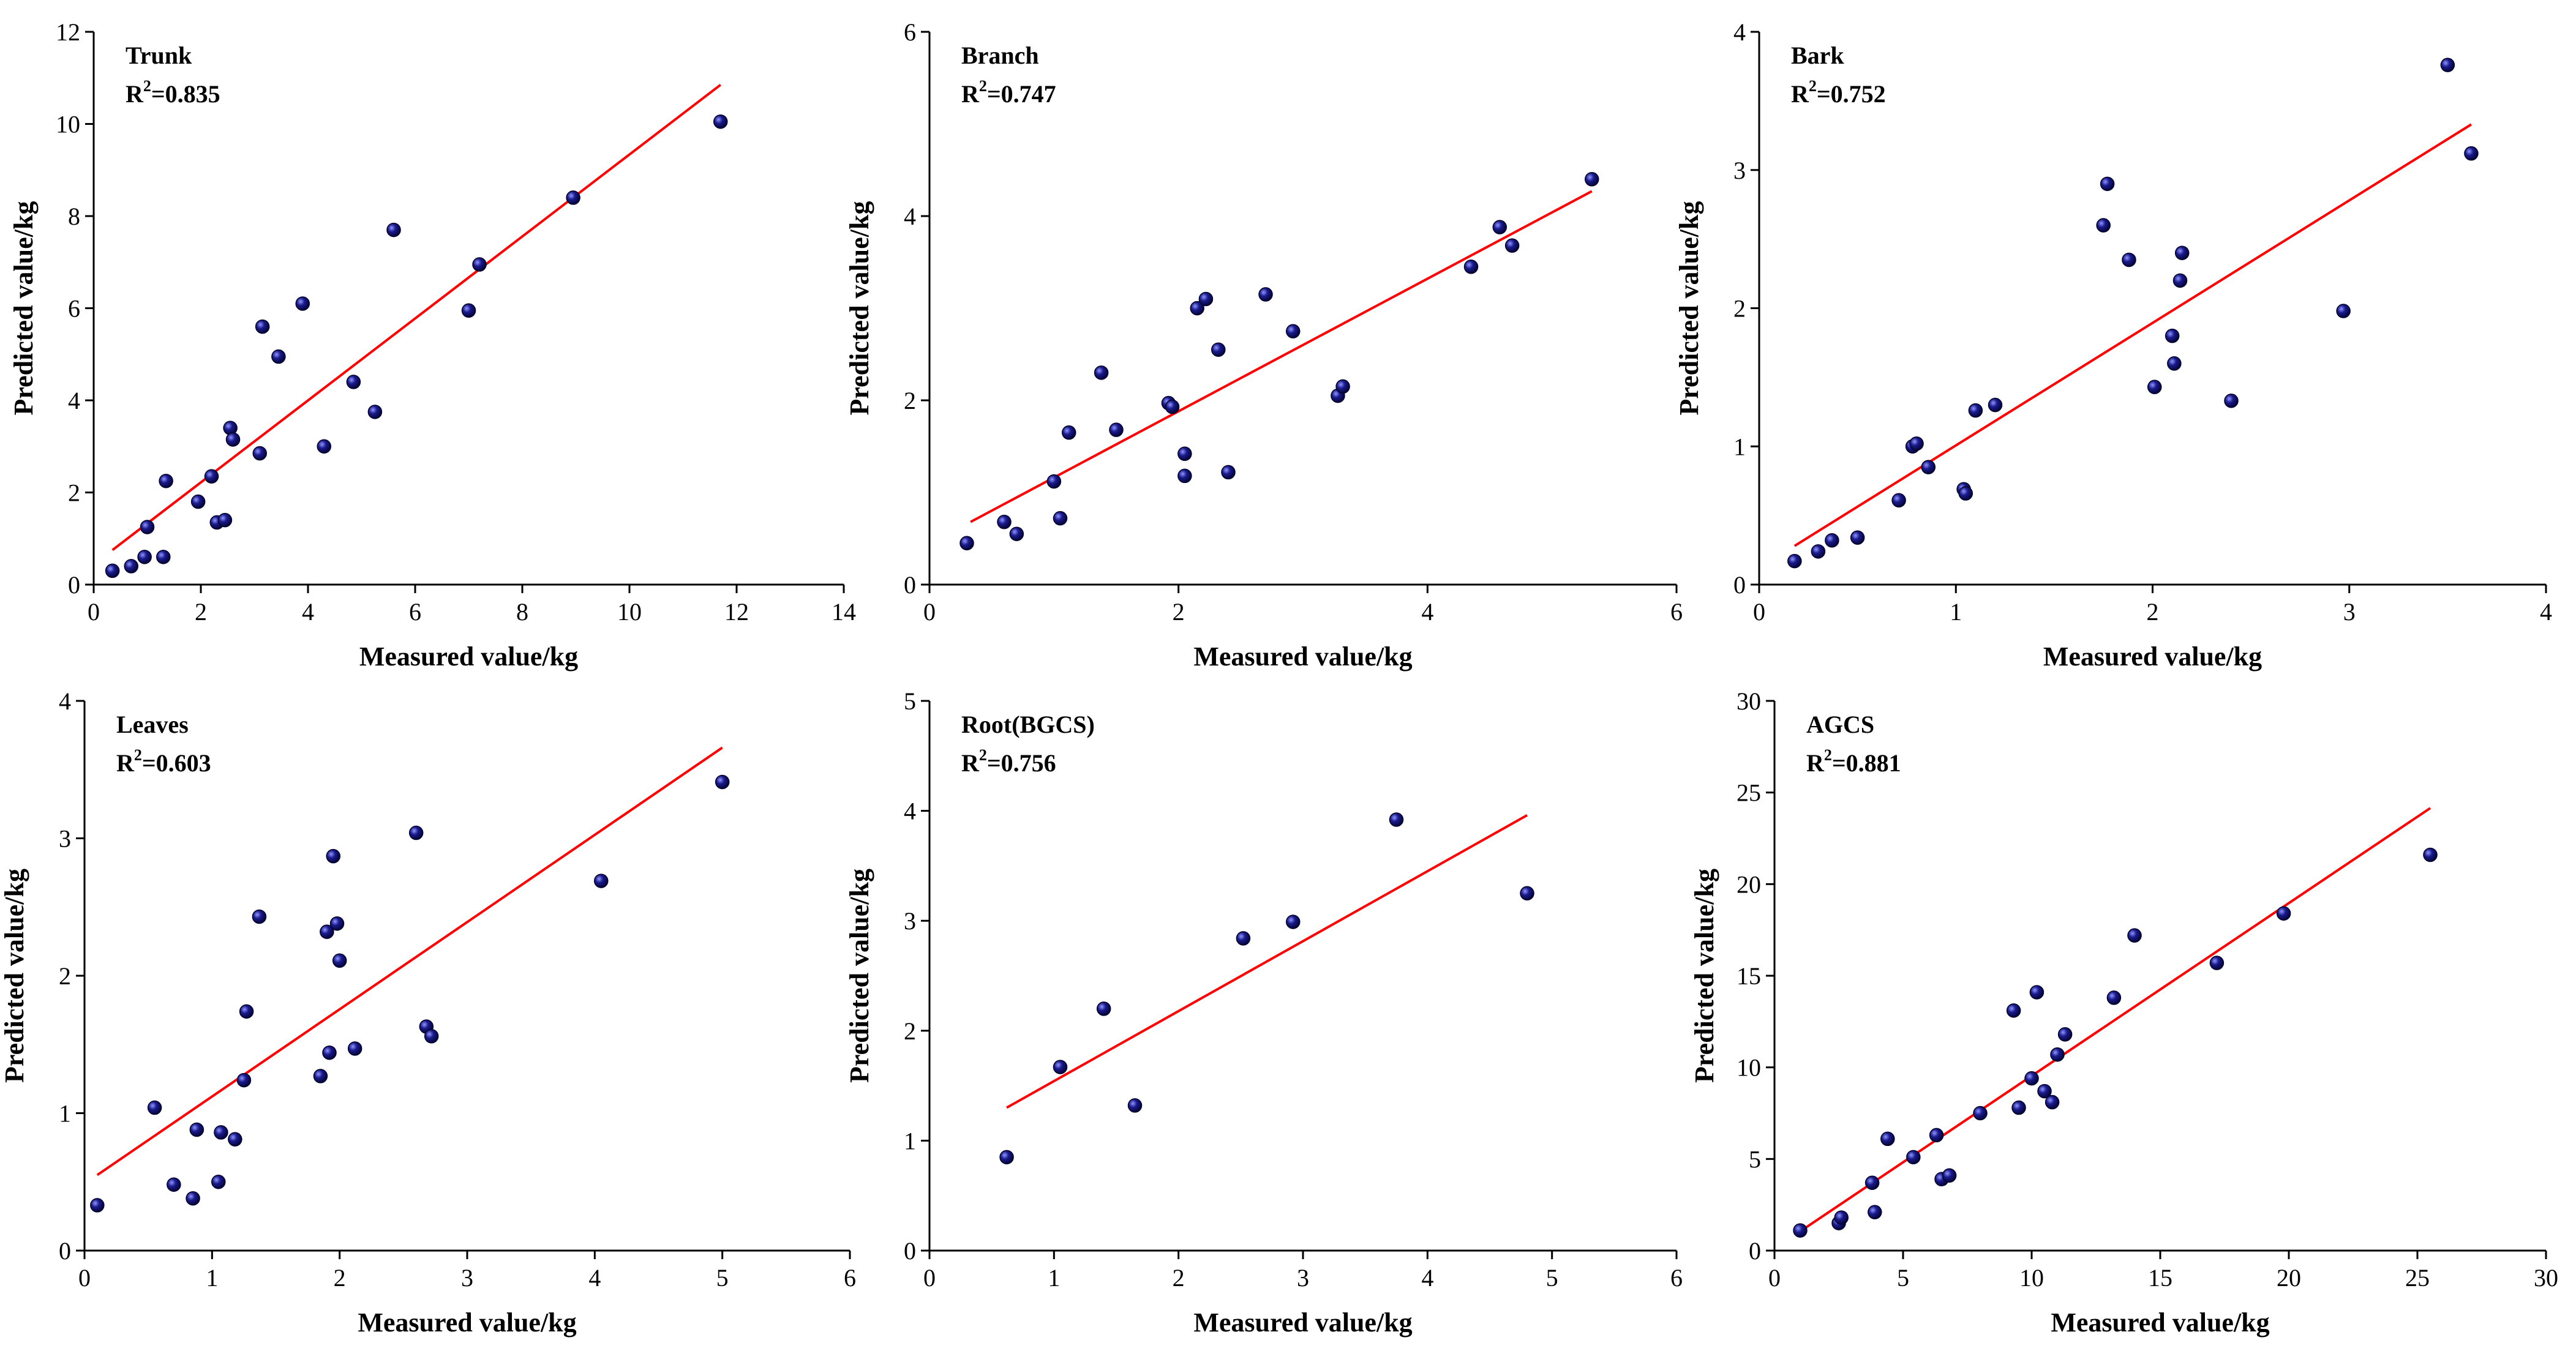  I want to click on y-tick-label: 25, so click(1749, 793).